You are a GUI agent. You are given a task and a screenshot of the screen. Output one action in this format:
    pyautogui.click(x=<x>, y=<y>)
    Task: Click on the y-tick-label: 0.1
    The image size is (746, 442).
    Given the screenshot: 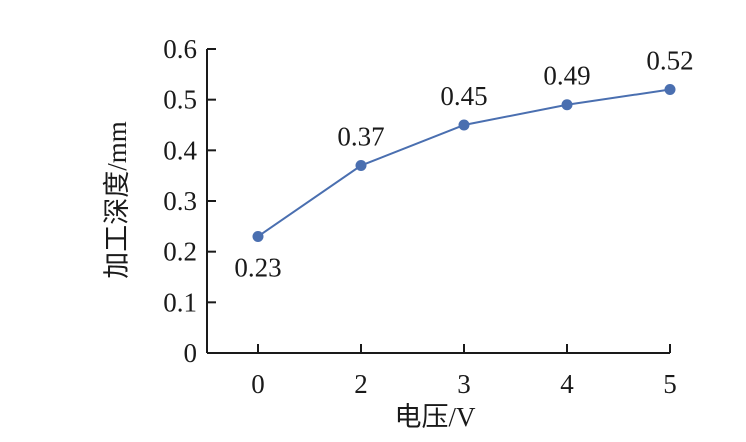 What is the action you would take?
    pyautogui.click(x=180, y=302)
    